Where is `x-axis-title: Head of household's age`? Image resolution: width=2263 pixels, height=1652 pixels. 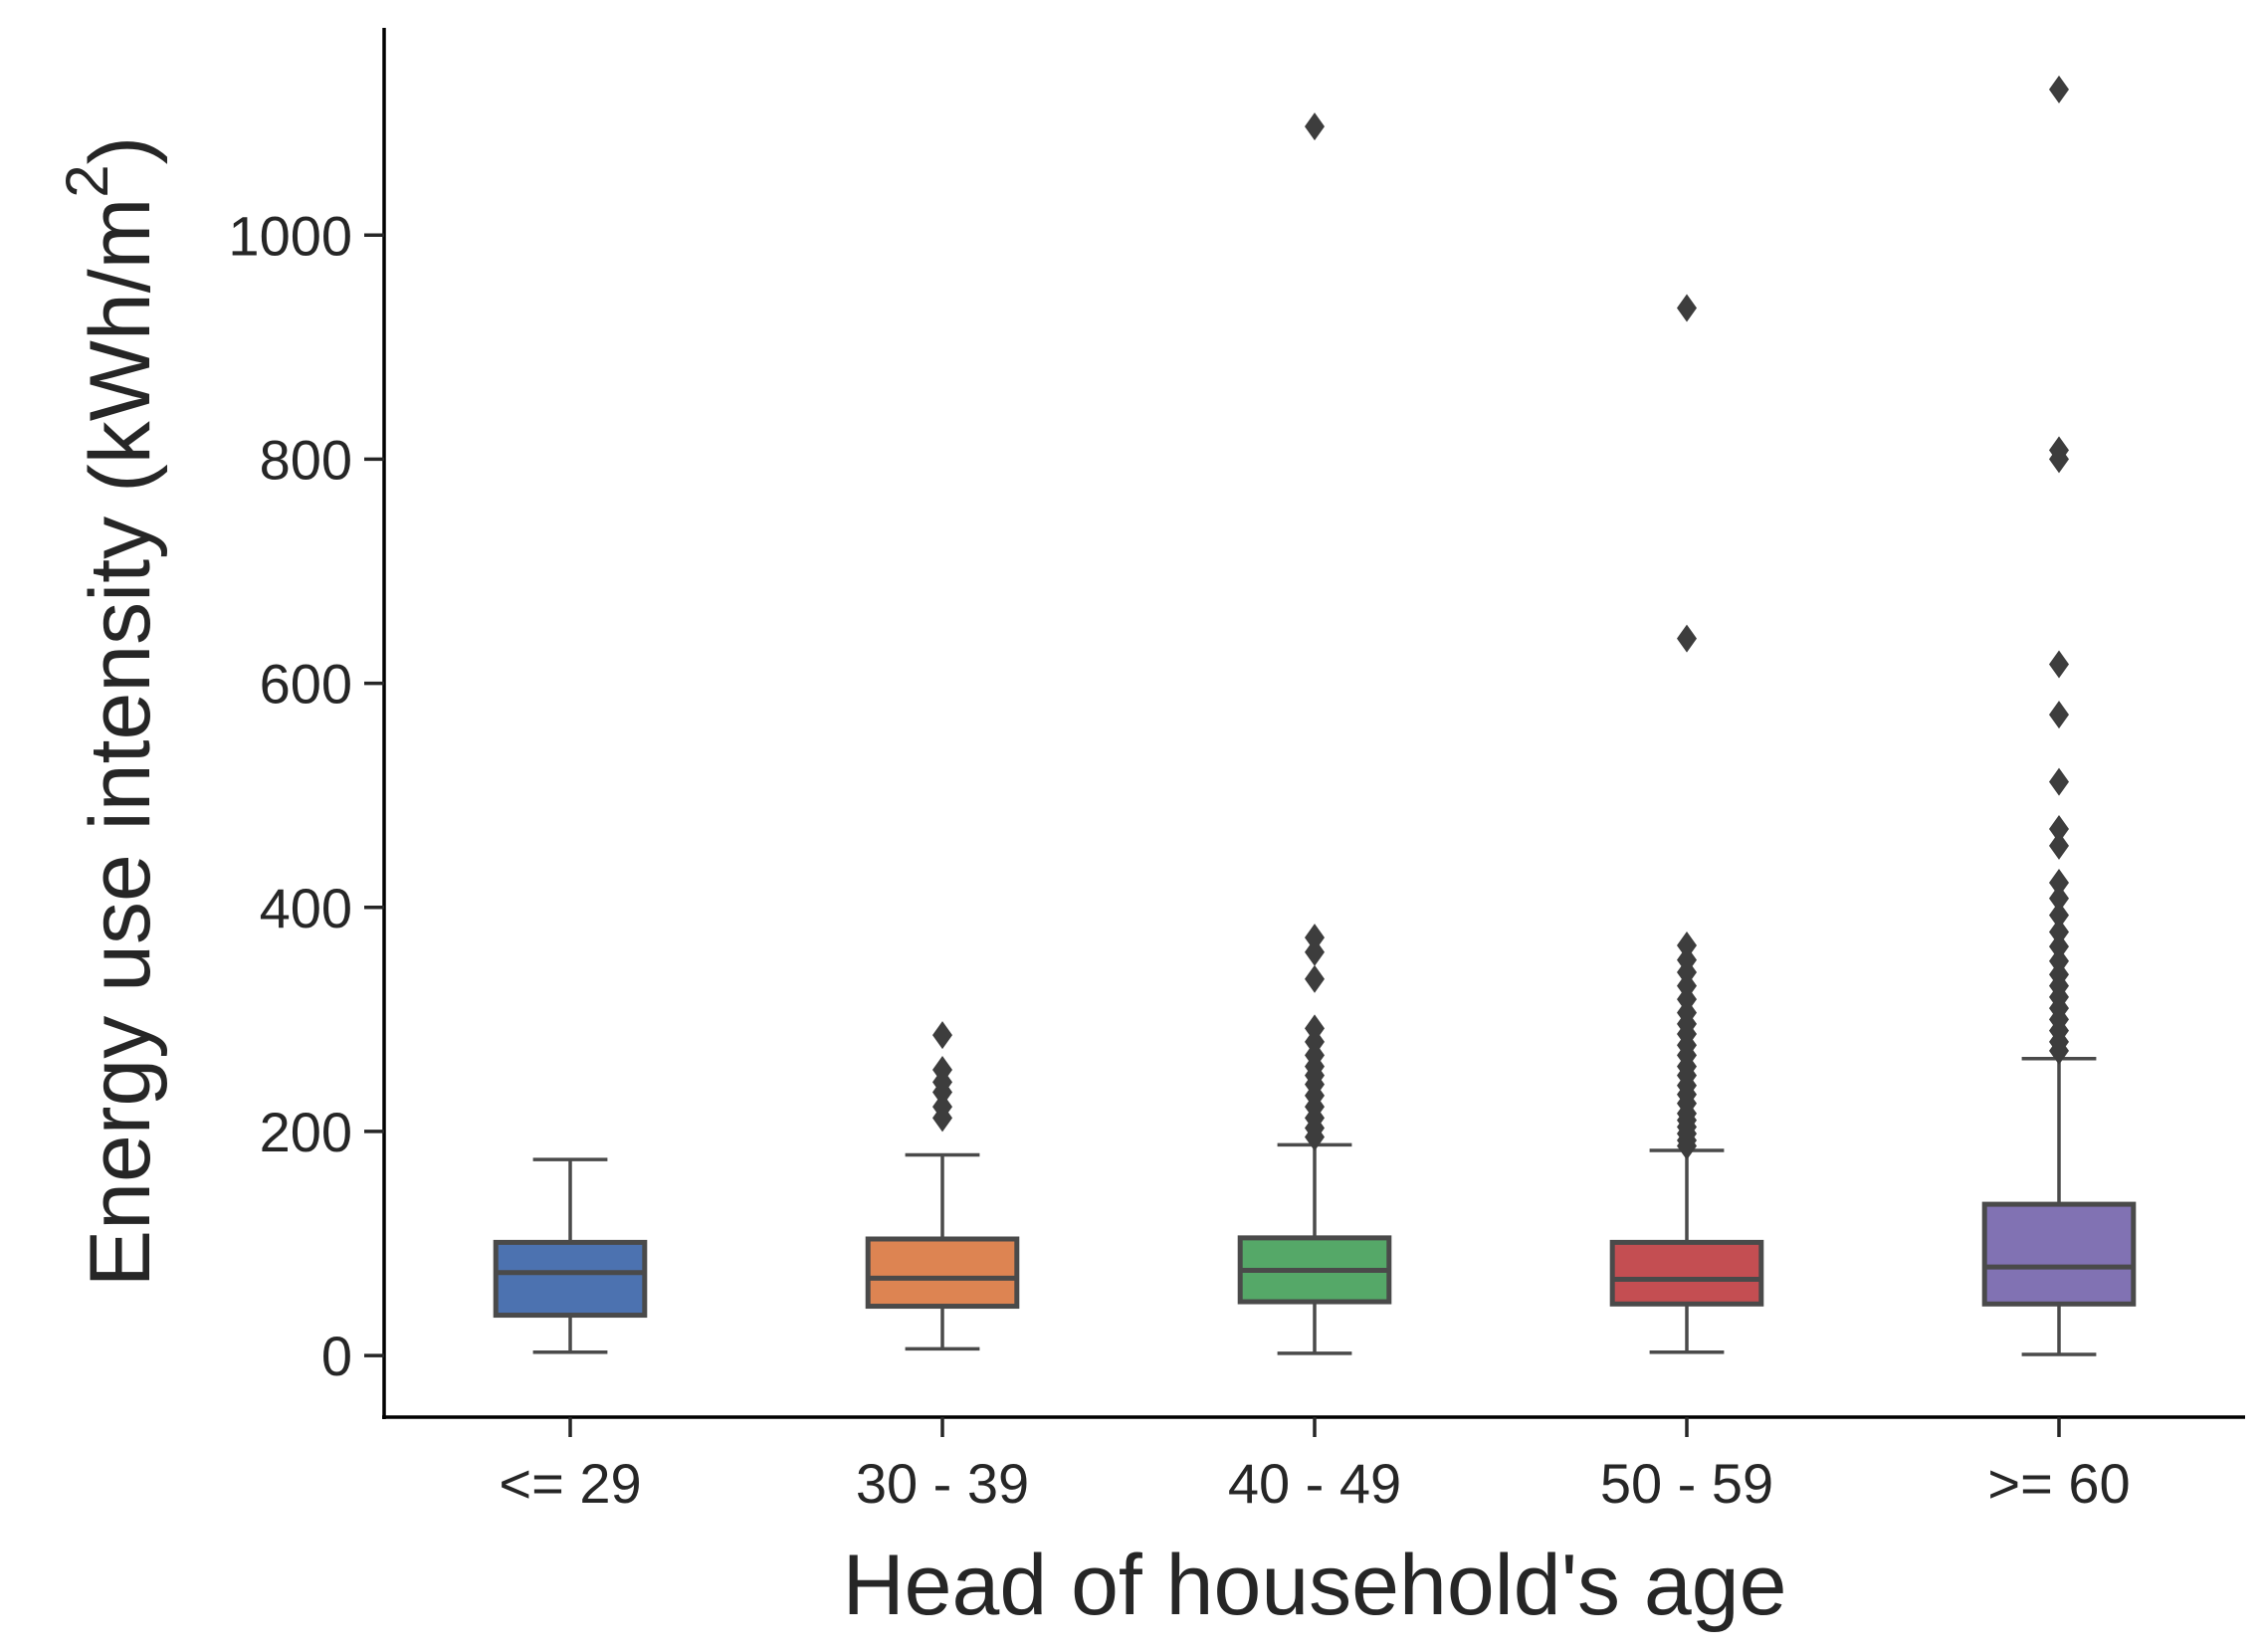 x-axis-title: Head of household's age is located at coordinates (1315, 1585).